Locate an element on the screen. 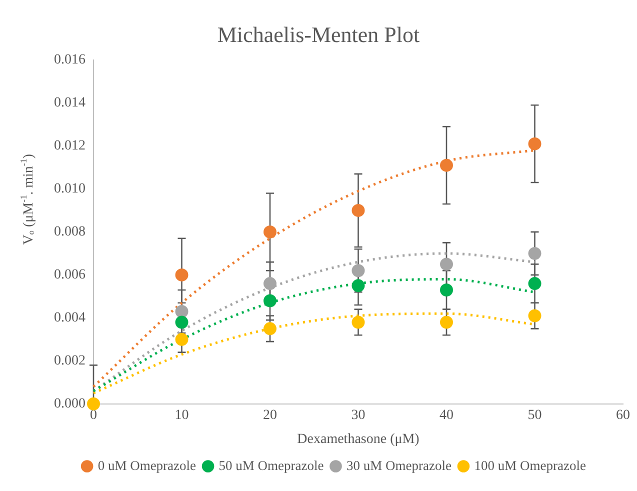  y-tick-label: 0.016 is located at coordinates (70, 60).